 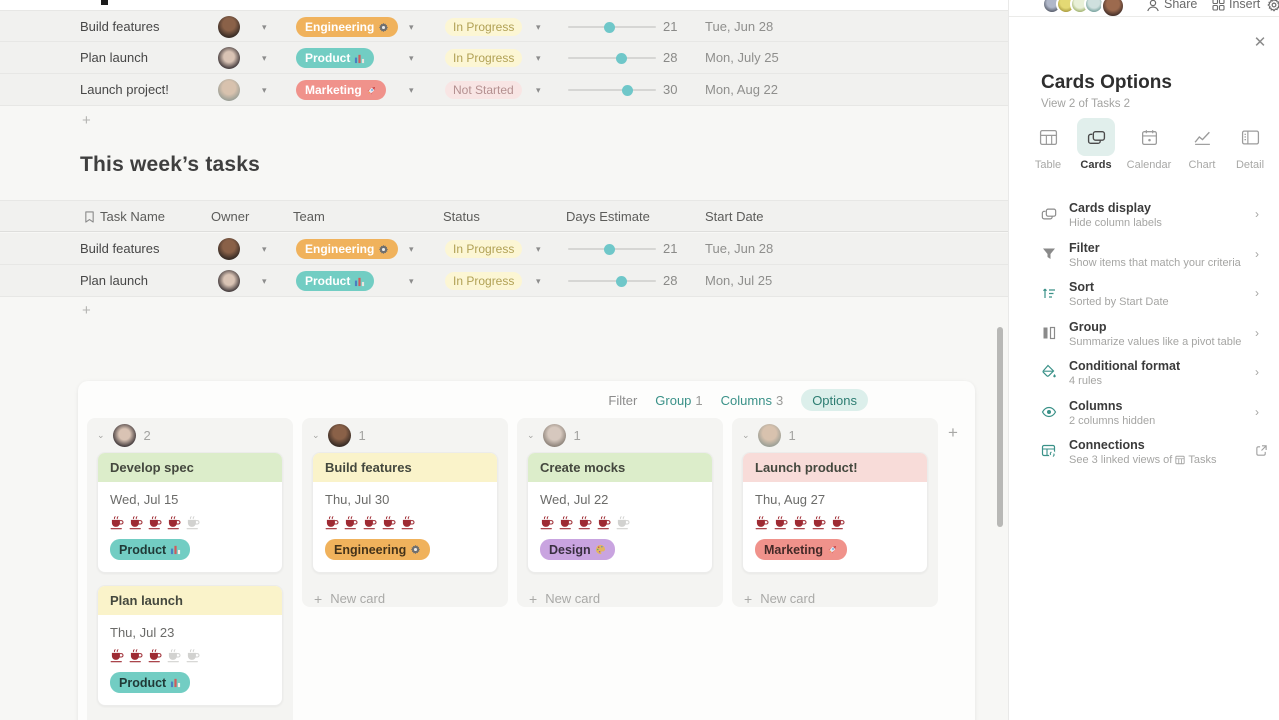 What do you see at coordinates (124, 89) in the screenshot?
I see `task-name-cell: Launch project!` at bounding box center [124, 89].